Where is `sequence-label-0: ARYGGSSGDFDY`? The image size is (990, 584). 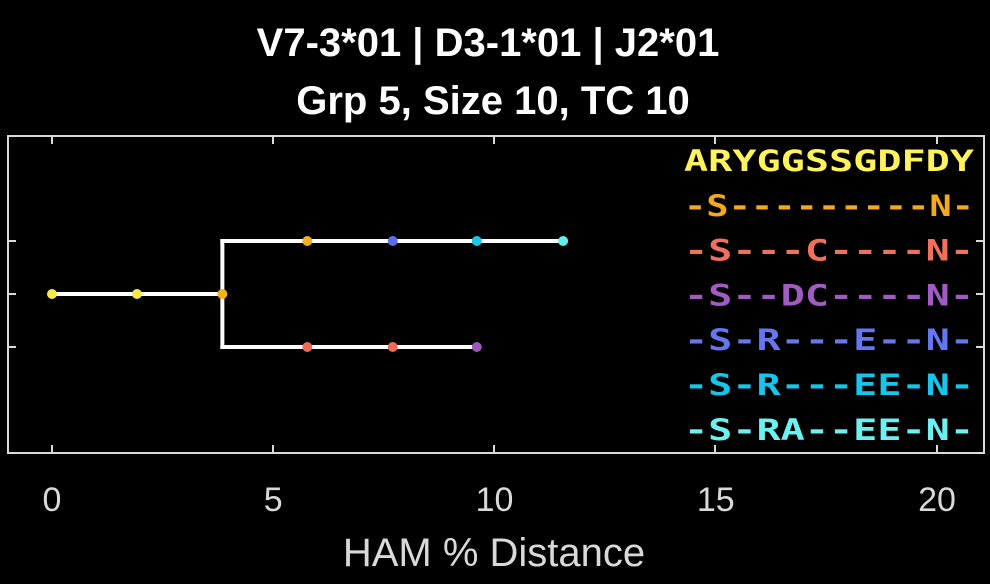 sequence-label-0: ARYGGSSGDFDY is located at coordinates (829, 161).